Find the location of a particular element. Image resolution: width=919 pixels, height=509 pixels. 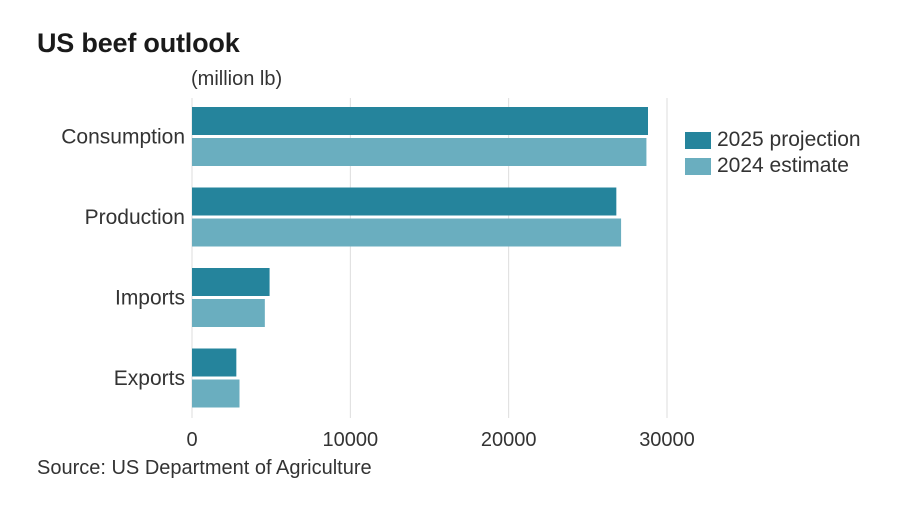

legend-label-2024: 2024 estimate is located at coordinates (783, 165).